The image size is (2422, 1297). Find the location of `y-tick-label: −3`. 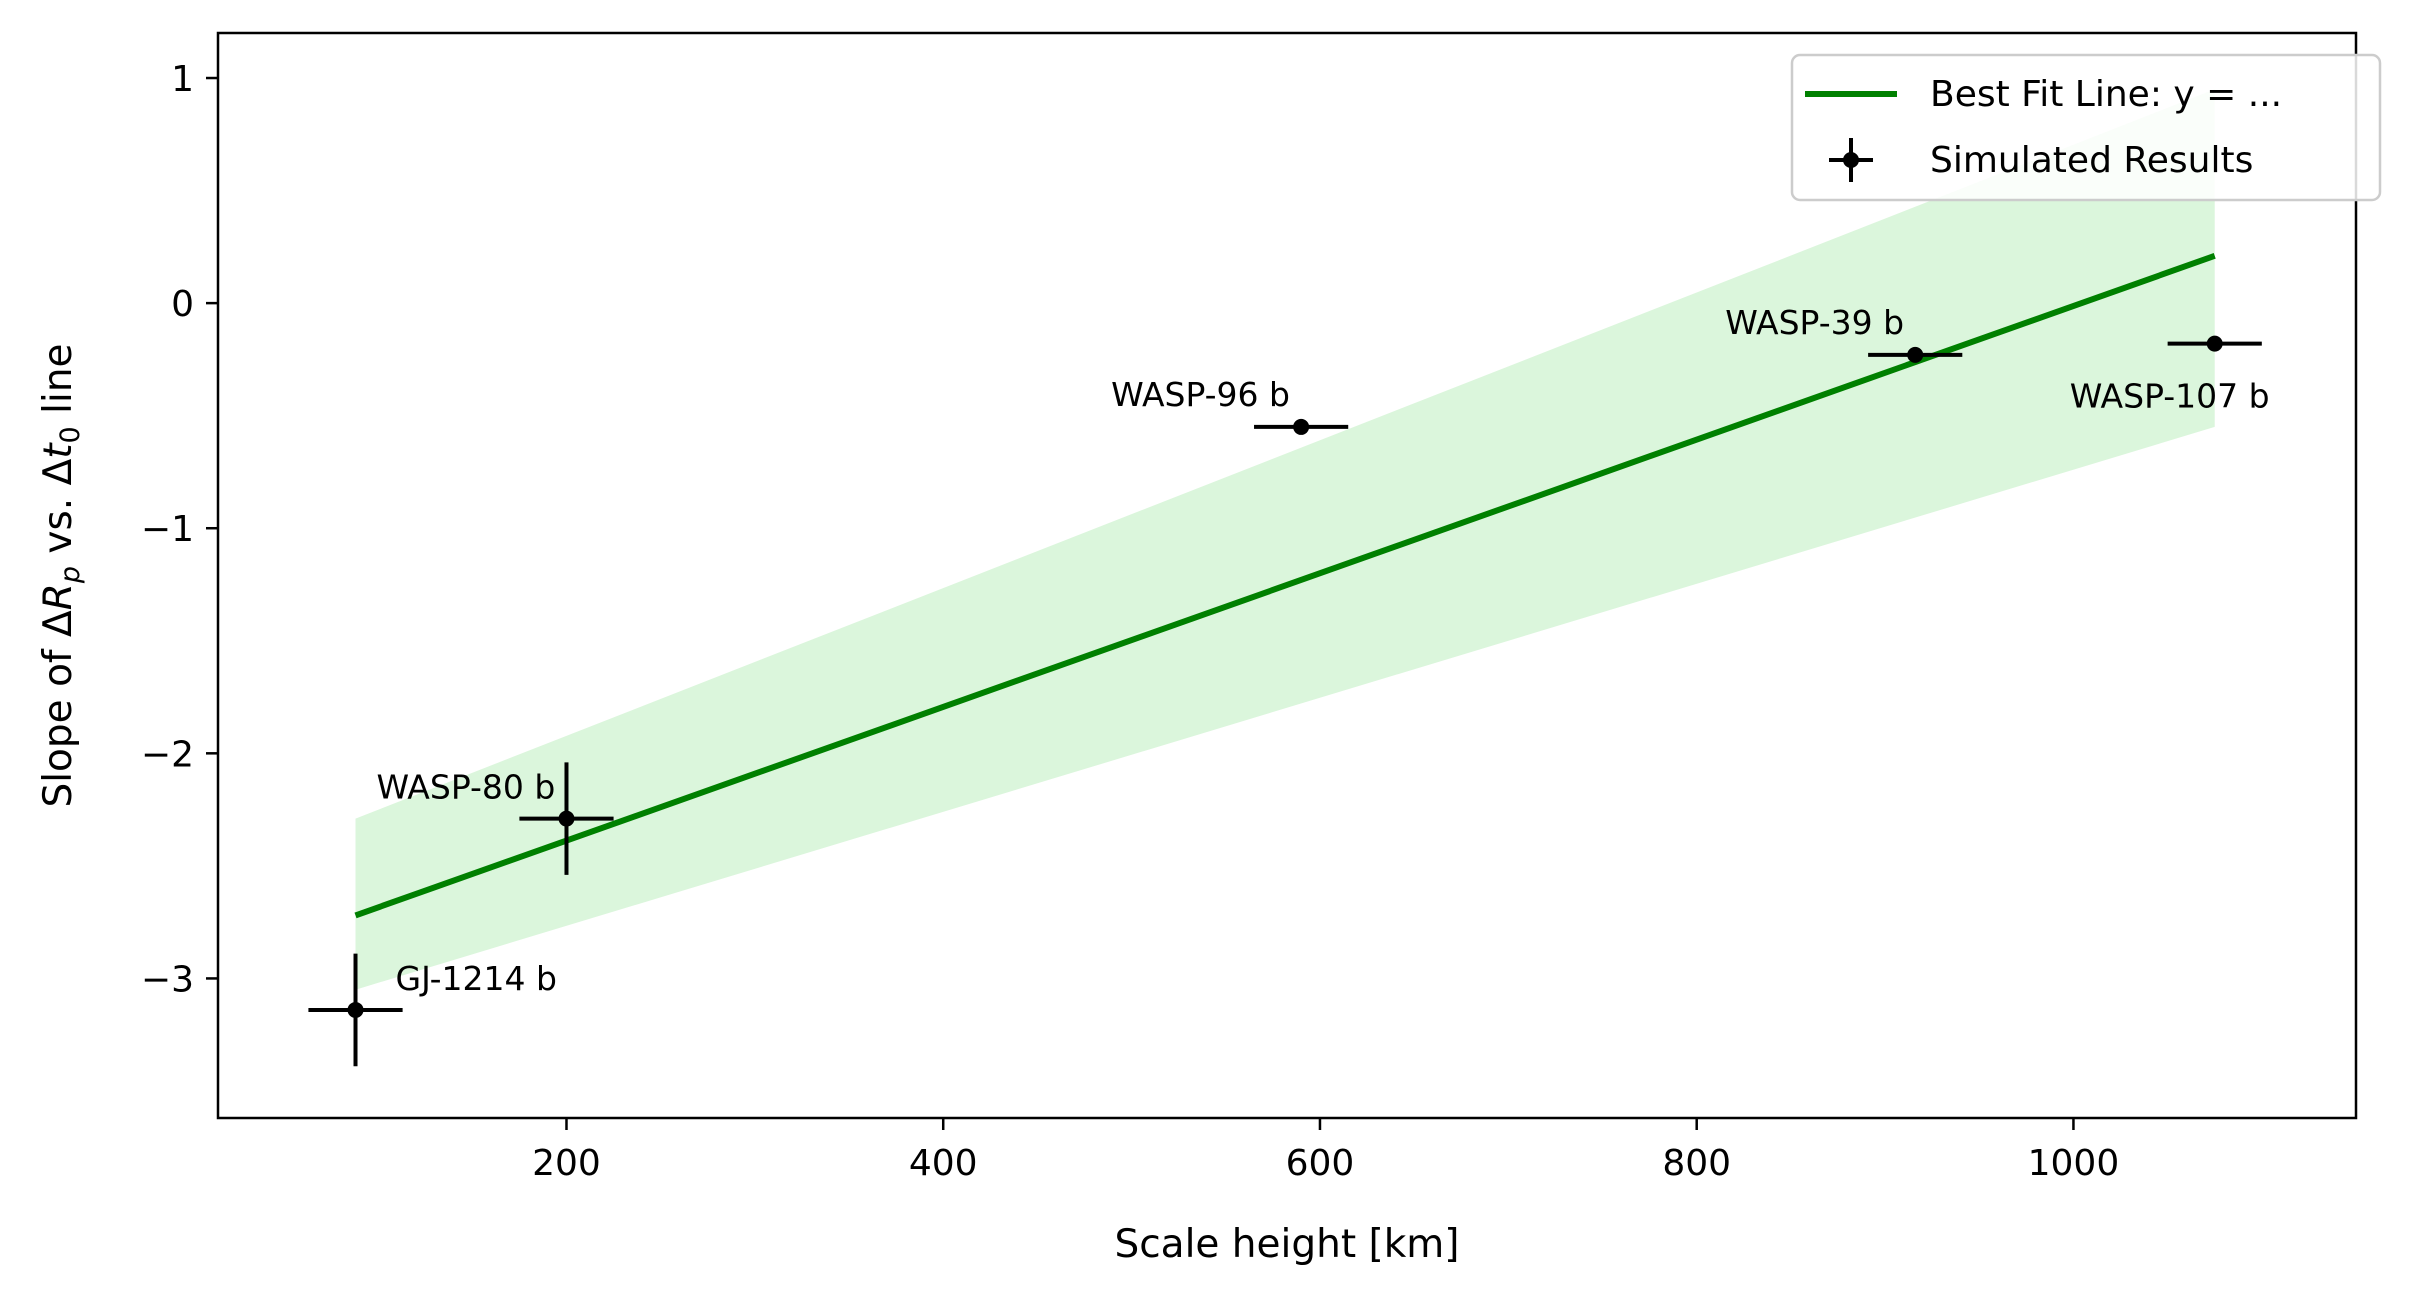

y-tick-label: −3 is located at coordinates (167, 979).